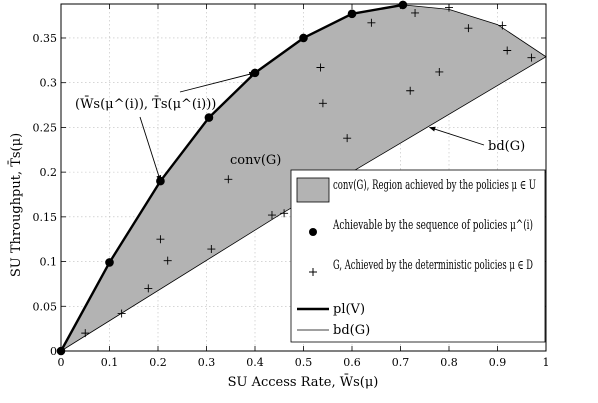  What do you see at coordinates (49, 262) in the screenshot?
I see `y-tick-label: 0.1` at bounding box center [49, 262].